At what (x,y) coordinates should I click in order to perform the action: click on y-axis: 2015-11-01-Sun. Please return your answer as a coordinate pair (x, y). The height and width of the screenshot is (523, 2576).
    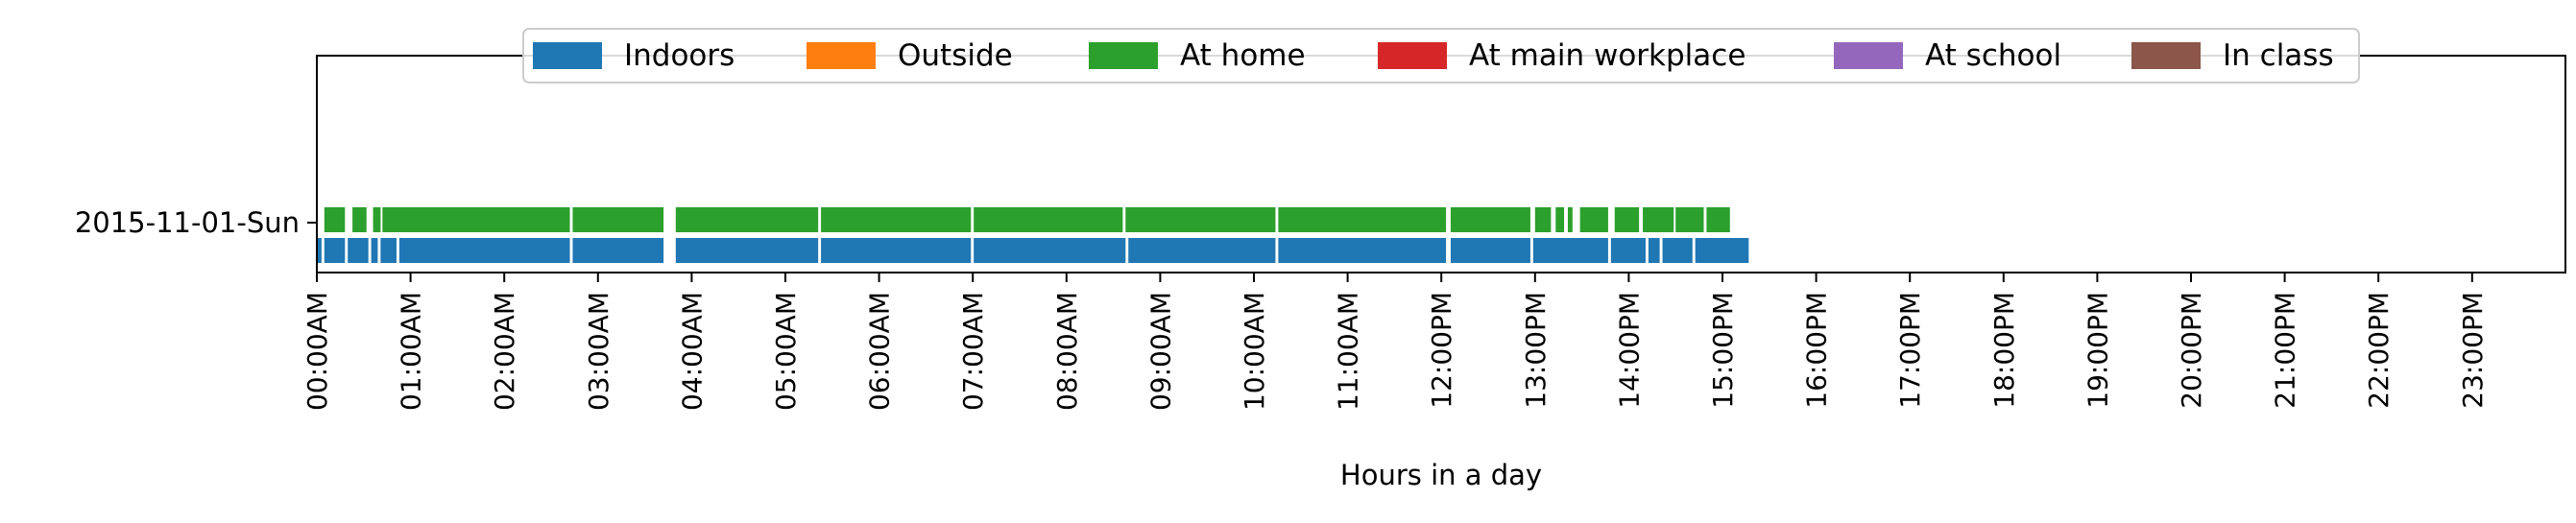
    Looking at the image, I should click on (196, 222).